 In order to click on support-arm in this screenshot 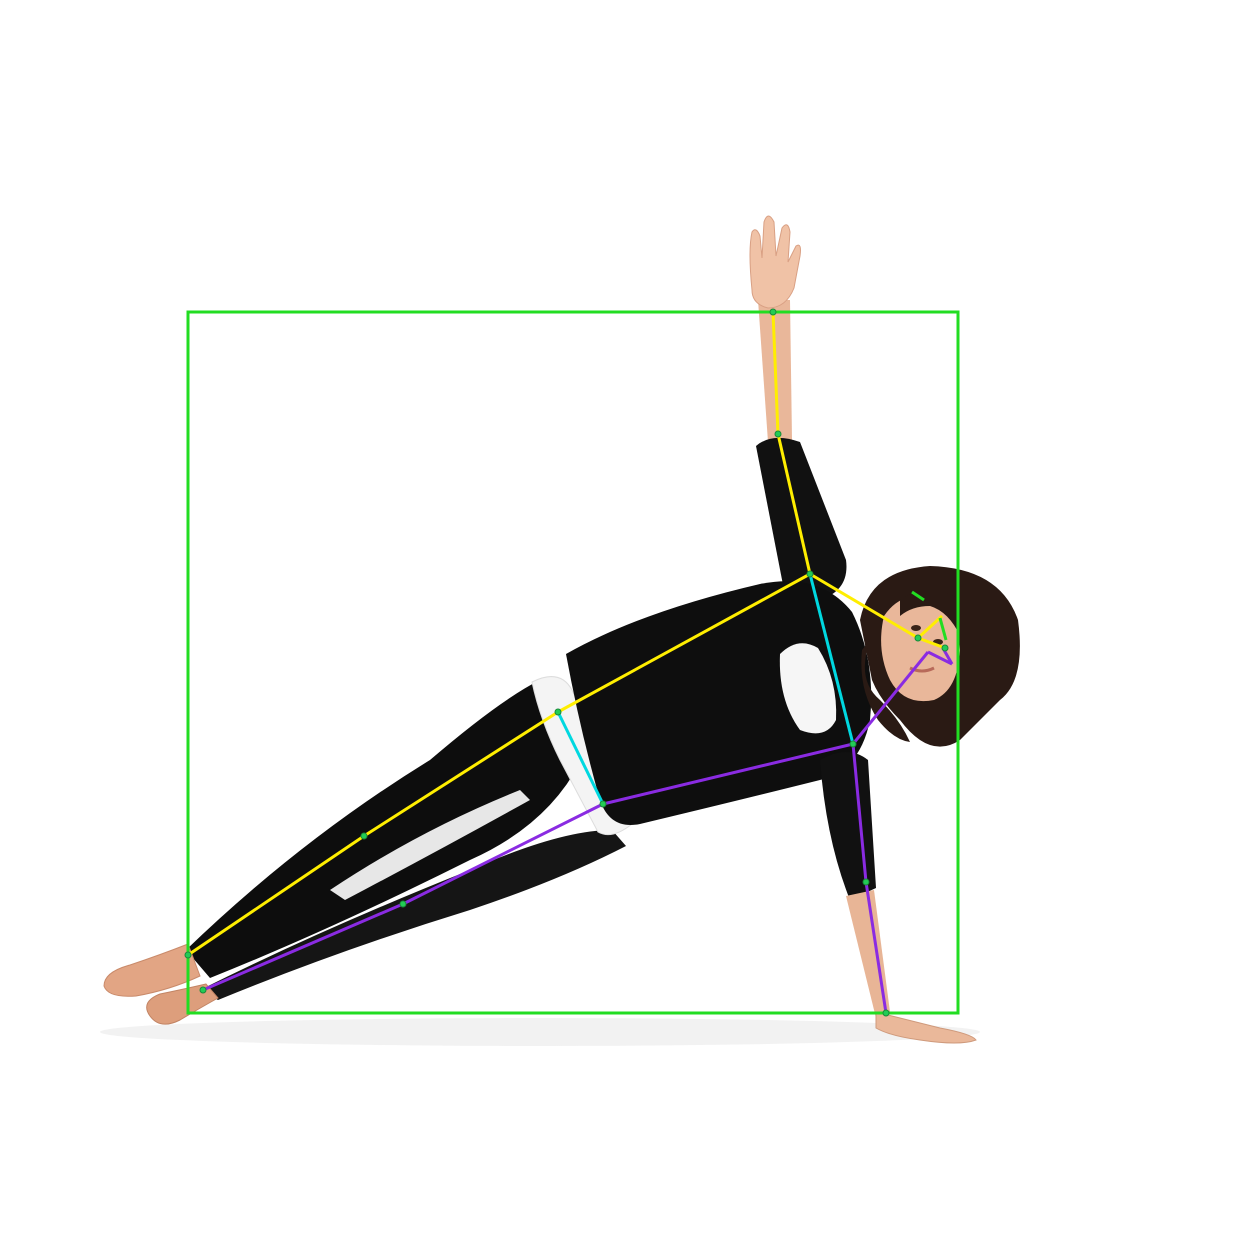, I will do `click(898, 897)`.